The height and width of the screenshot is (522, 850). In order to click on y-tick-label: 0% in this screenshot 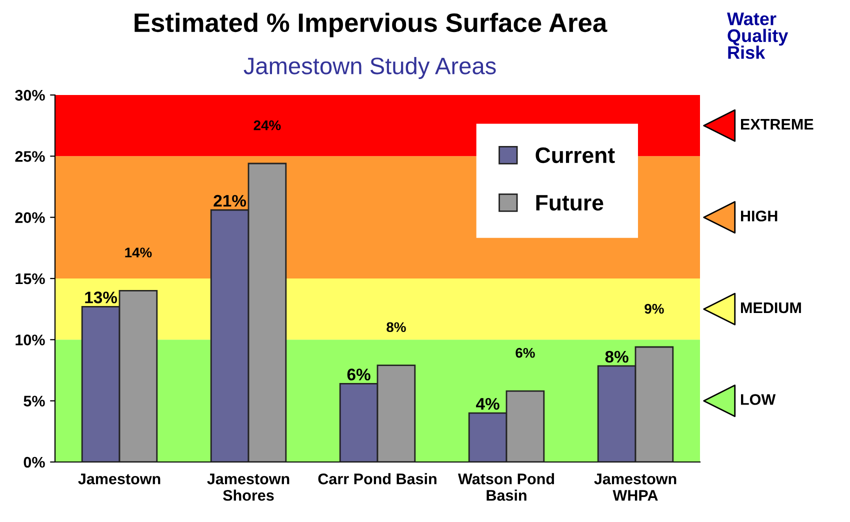, I will do `click(34, 462)`.